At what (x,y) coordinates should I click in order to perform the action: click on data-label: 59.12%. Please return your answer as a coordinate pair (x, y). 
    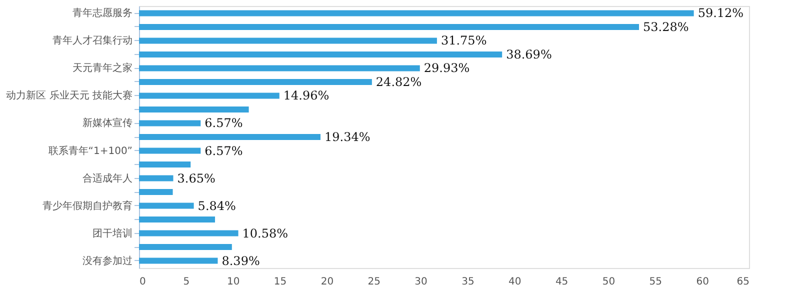
    Looking at the image, I should click on (721, 13).